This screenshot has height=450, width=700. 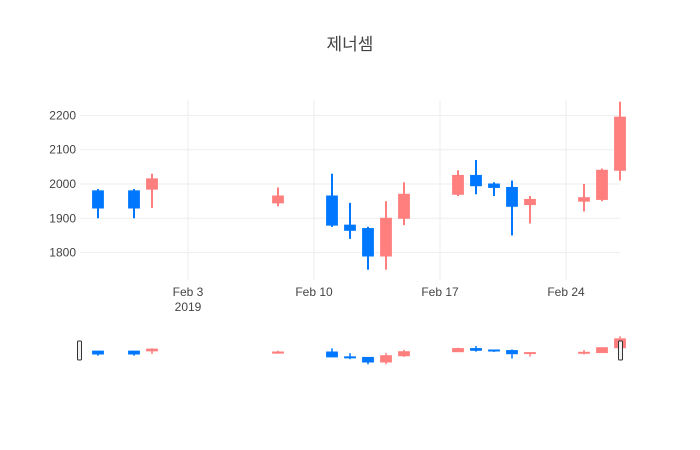 What do you see at coordinates (62, 115) in the screenshot?
I see `y-tick-label: 2200` at bounding box center [62, 115].